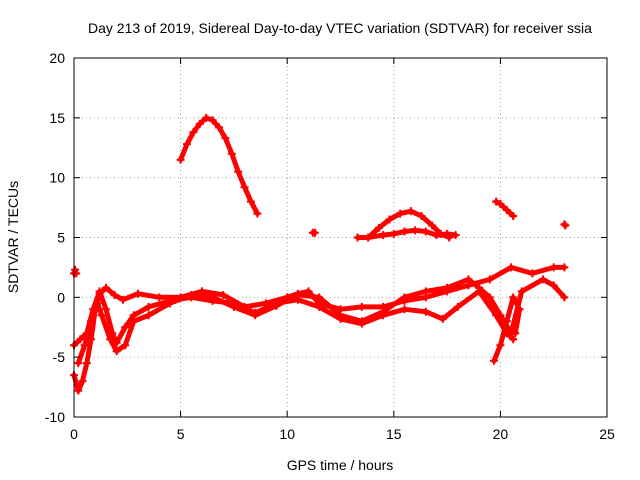 This screenshot has height=480, width=640. I want to click on series-trace, so click(504, 209).